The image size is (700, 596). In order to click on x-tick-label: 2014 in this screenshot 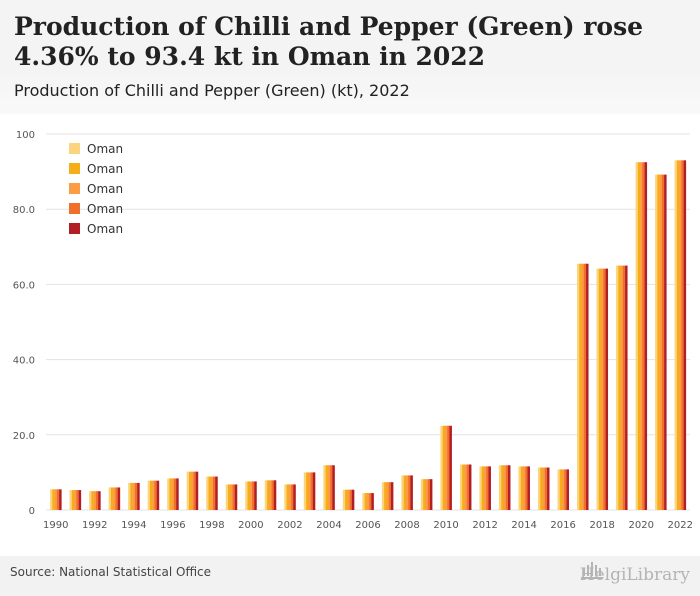, I will do `click(523, 525)`.